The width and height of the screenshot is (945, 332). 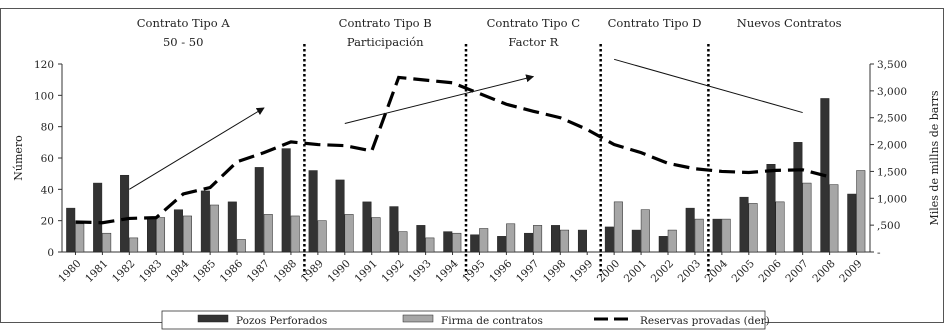 What do you see at coordinates (18, 158) in the screenshot?
I see `y-axis-title: Número` at bounding box center [18, 158].